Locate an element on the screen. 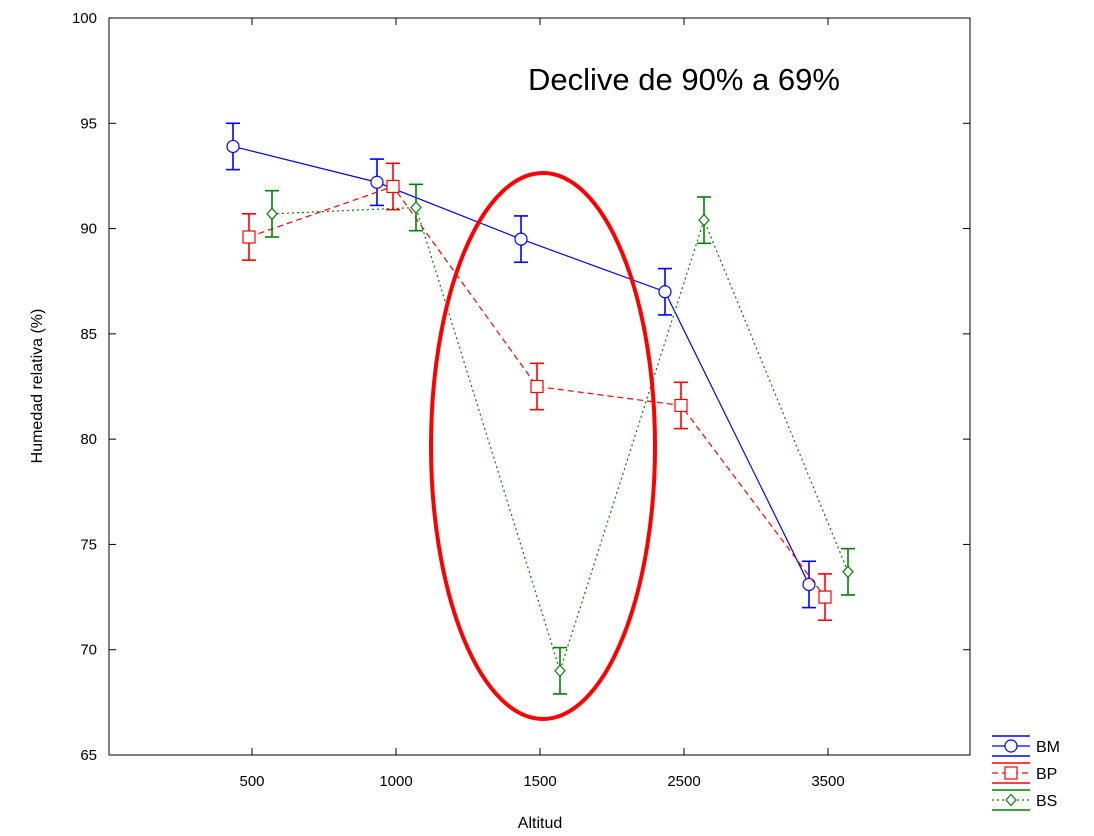 The height and width of the screenshot is (836, 1094). y-tick-label: 85 is located at coordinates (88, 334).